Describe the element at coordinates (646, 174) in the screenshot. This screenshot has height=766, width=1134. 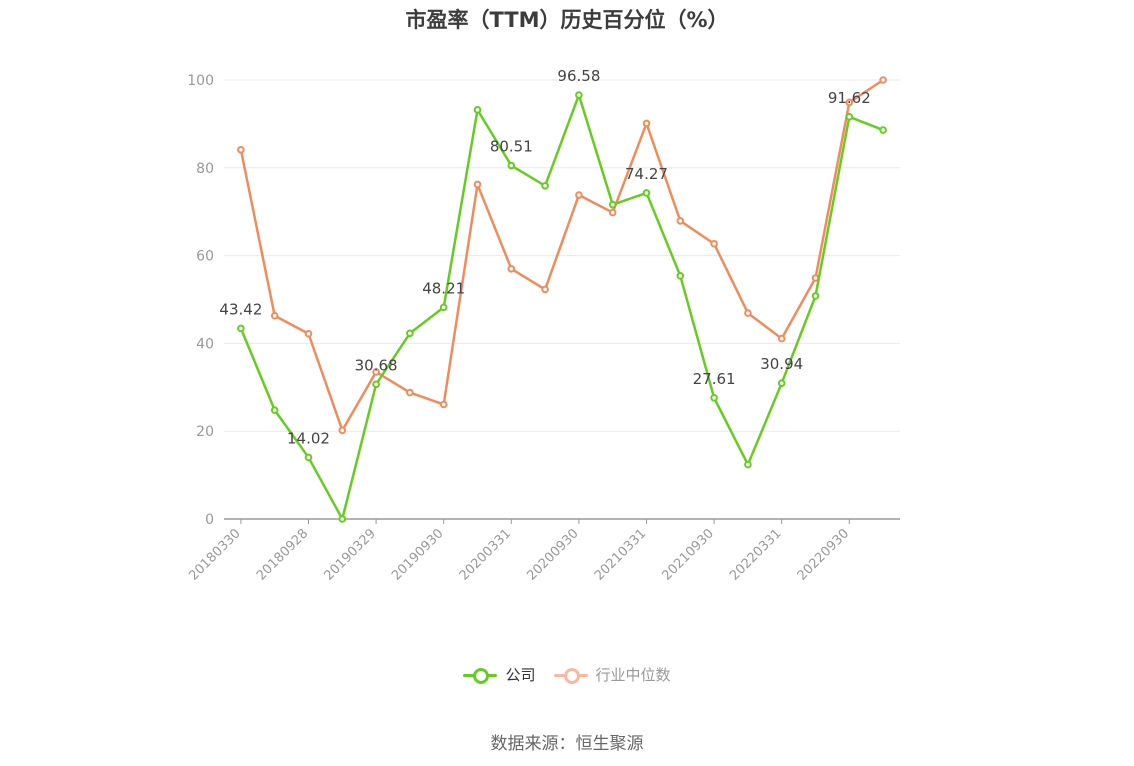
I see `data-label: 74.27` at that location.